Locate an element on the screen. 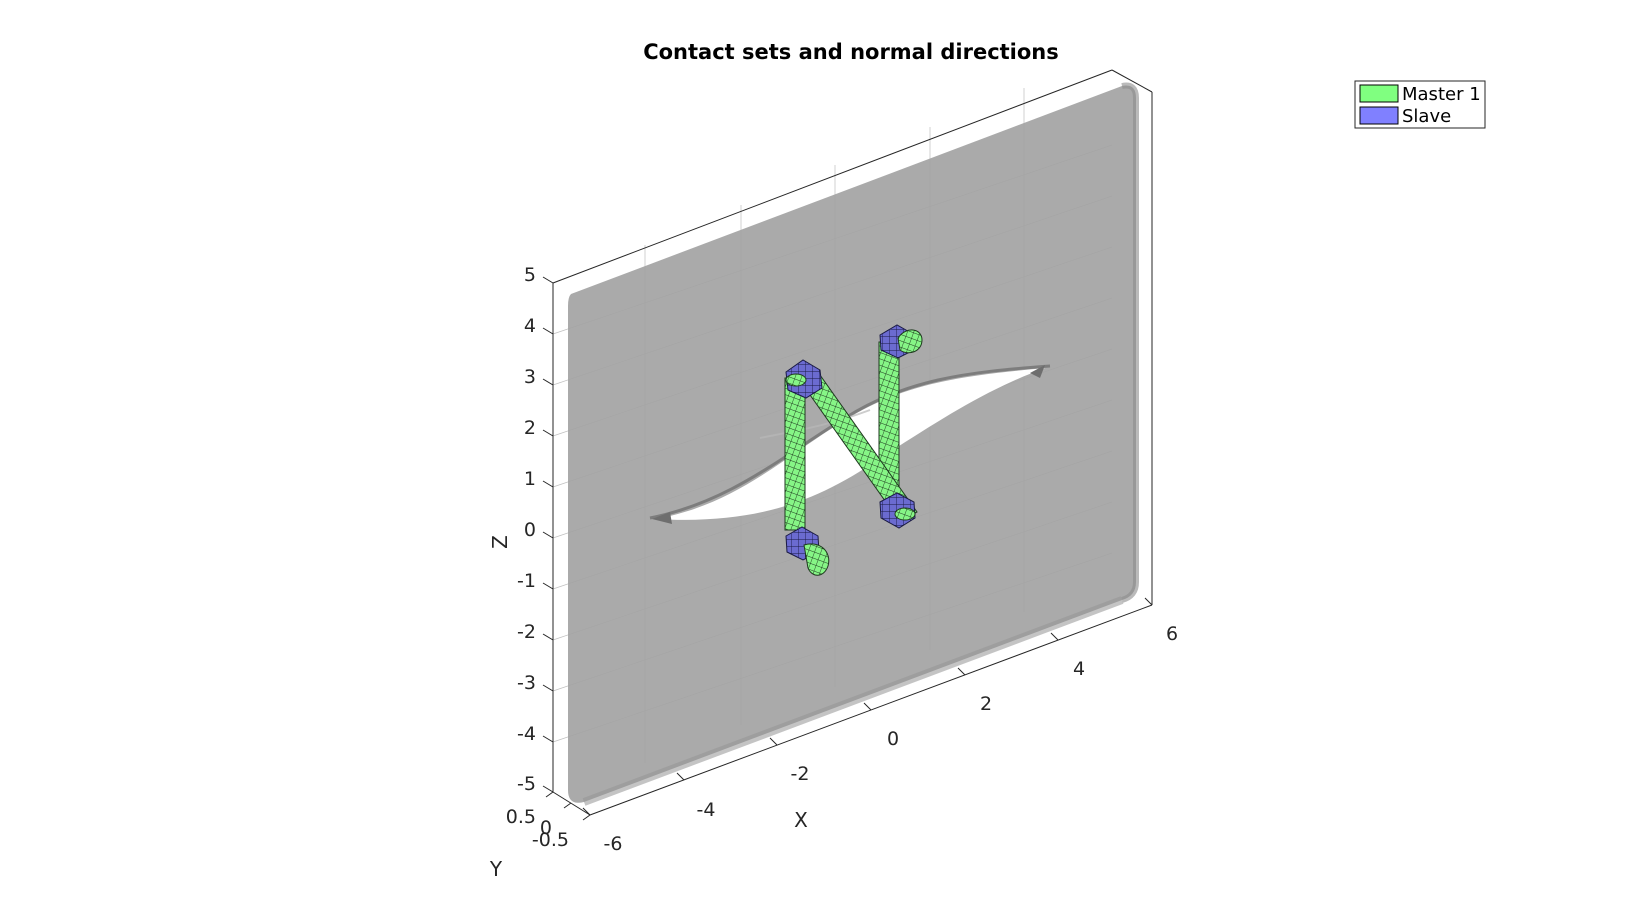 This screenshot has width=1642, height=918. master-cap-top-right is located at coordinates (910, 341).